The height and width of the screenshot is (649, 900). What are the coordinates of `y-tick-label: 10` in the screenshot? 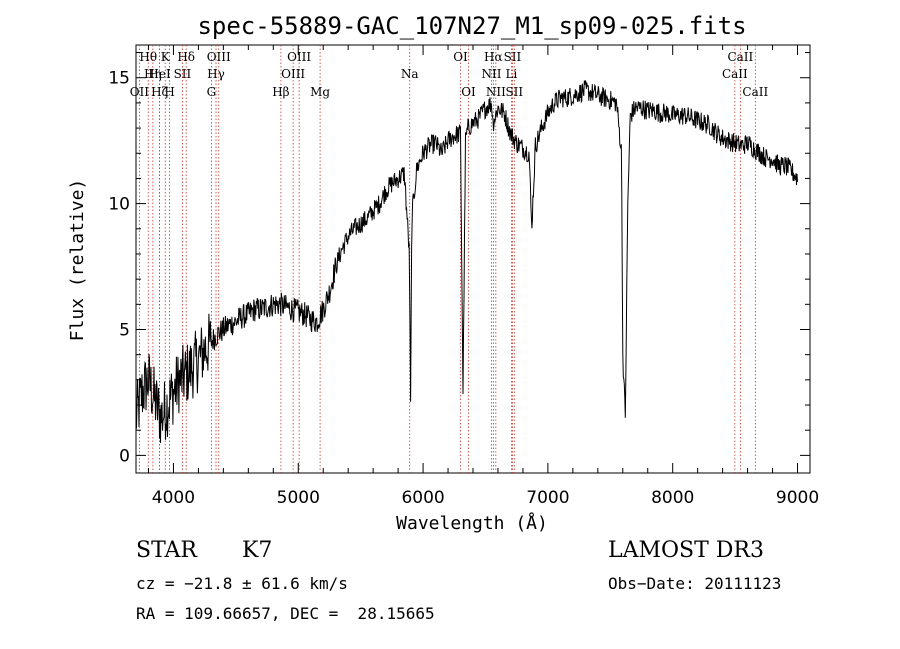 It's located at (119, 205).